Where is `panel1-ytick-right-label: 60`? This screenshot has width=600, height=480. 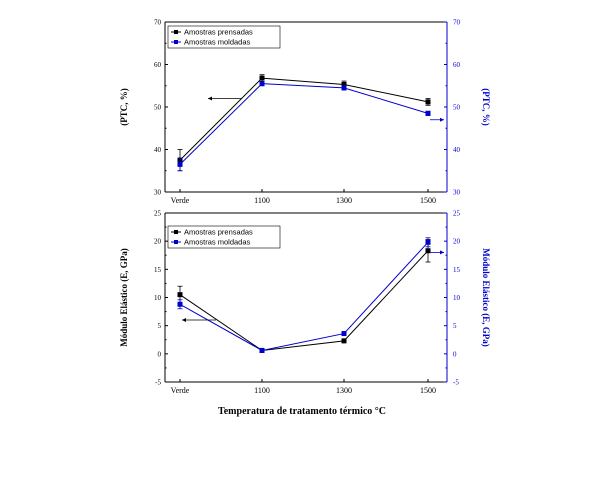 panel1-ytick-right-label: 60 is located at coordinates (457, 65).